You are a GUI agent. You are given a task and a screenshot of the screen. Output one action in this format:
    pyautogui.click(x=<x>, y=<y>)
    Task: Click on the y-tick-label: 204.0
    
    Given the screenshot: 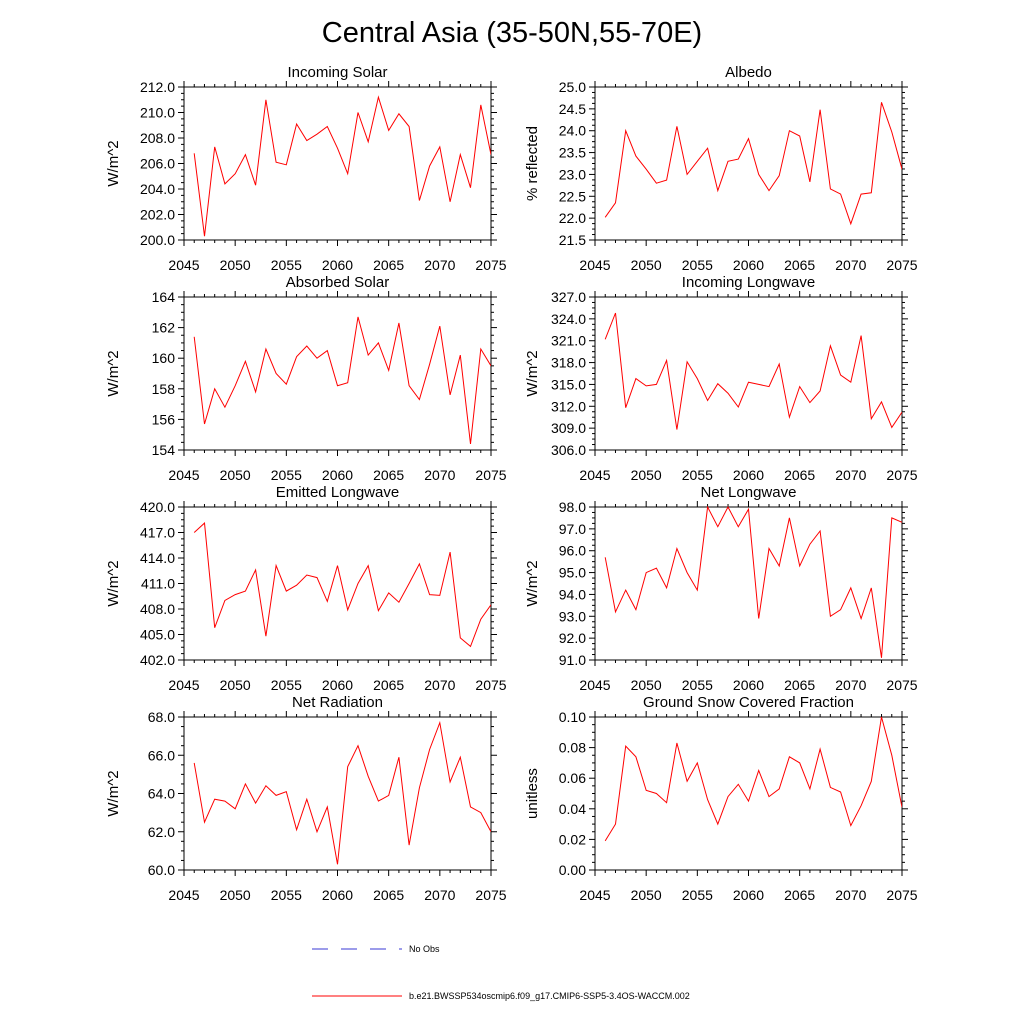 What is the action you would take?
    pyautogui.click(x=157, y=189)
    